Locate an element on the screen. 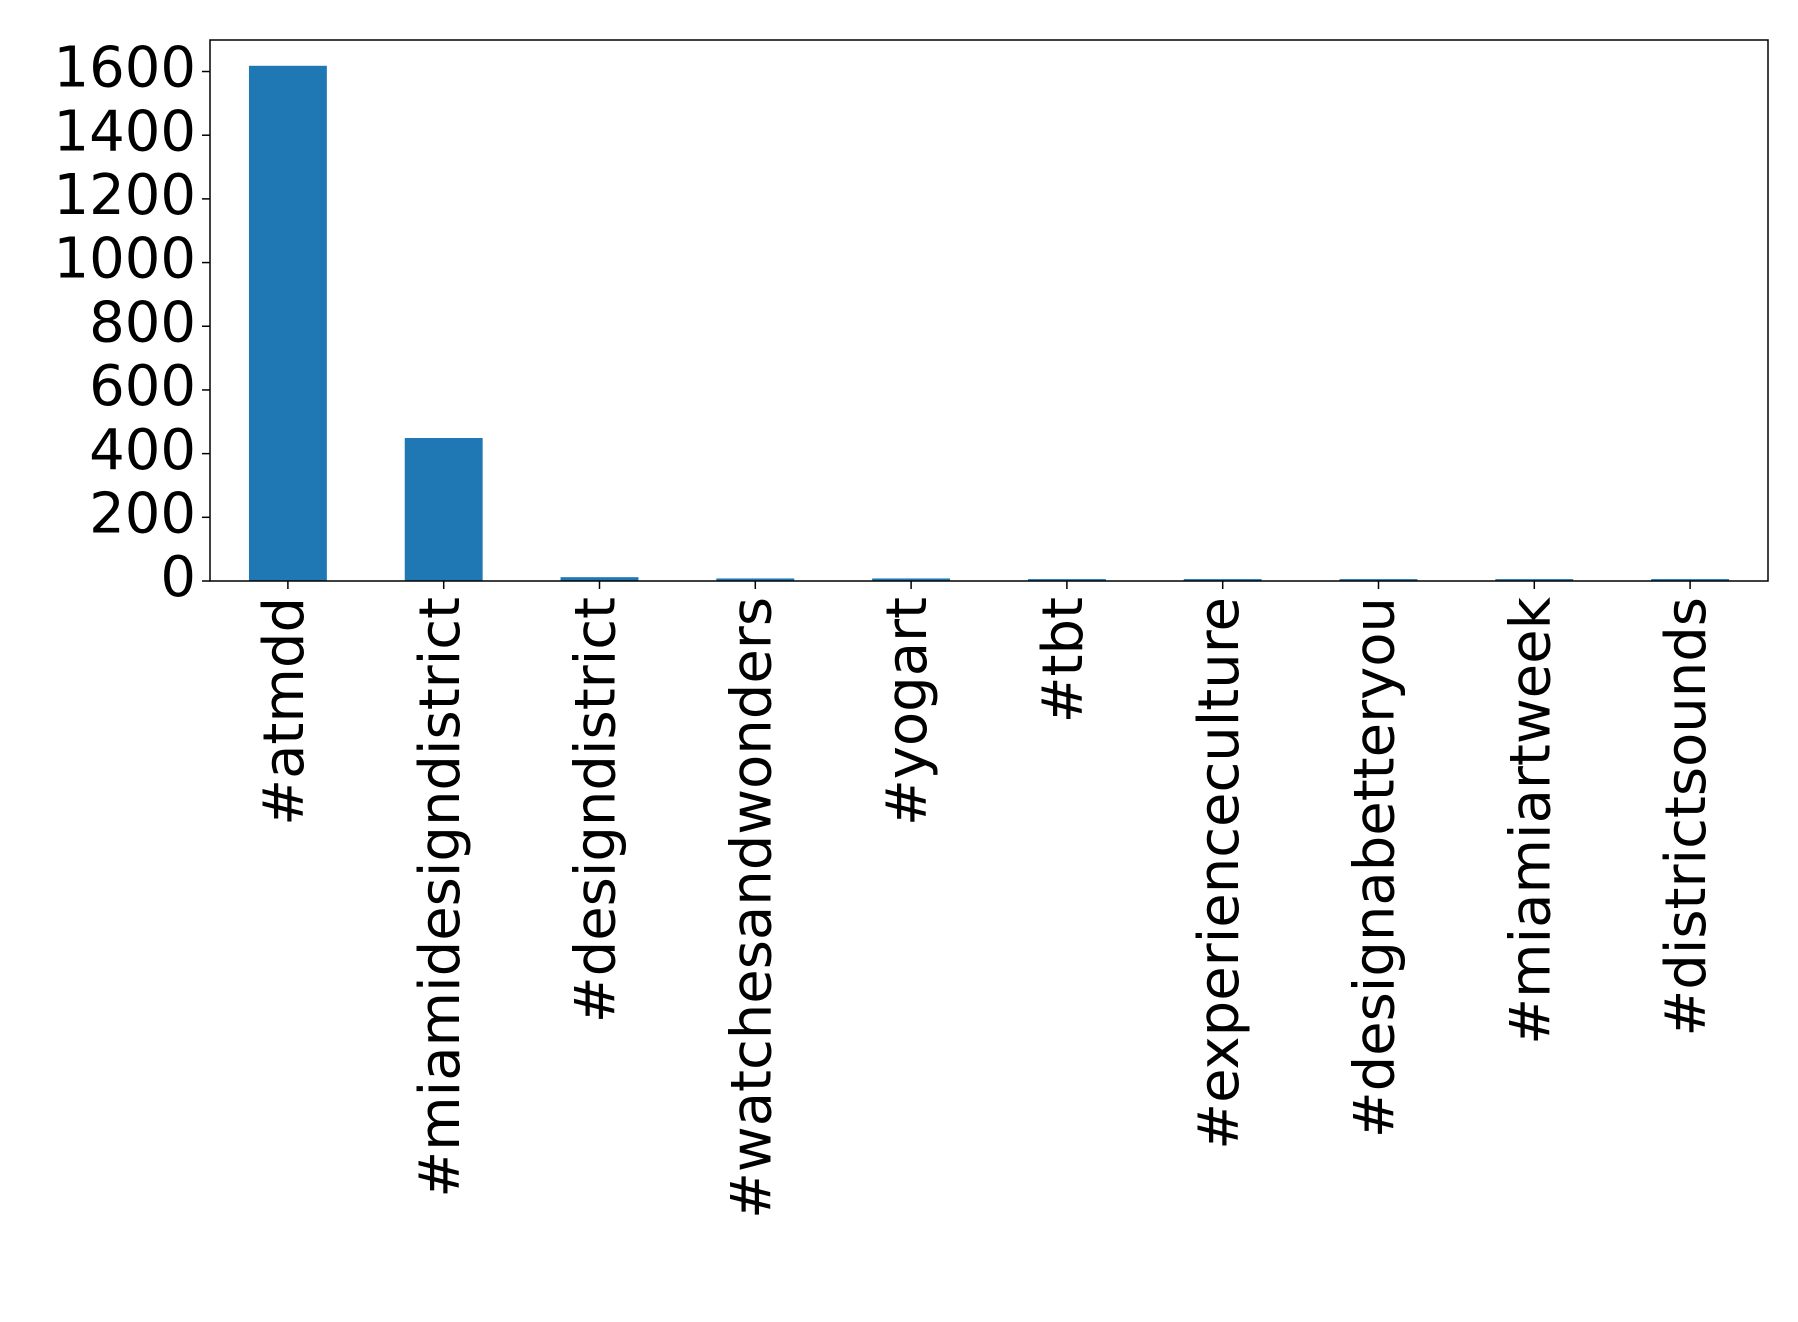  y-tick-label: 600 is located at coordinates (142, 386).